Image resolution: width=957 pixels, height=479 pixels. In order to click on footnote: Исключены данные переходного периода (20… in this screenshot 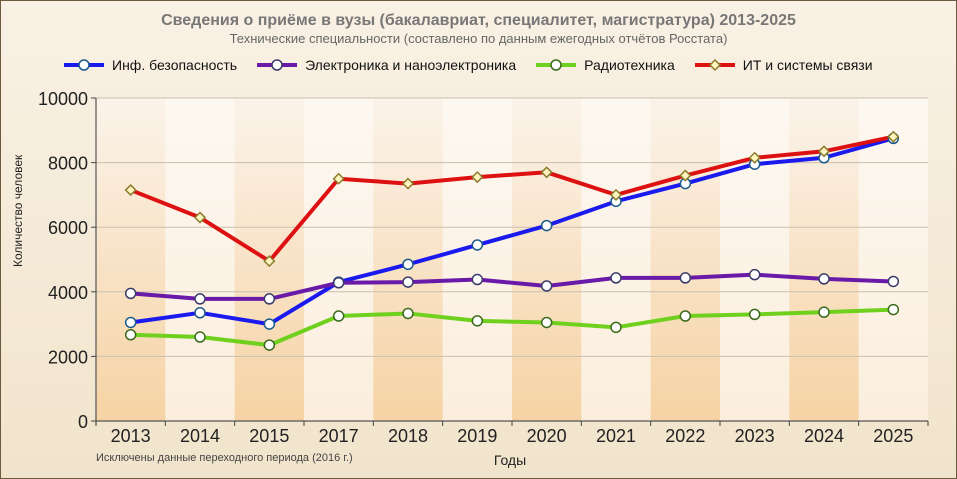, I will do `click(224, 458)`.